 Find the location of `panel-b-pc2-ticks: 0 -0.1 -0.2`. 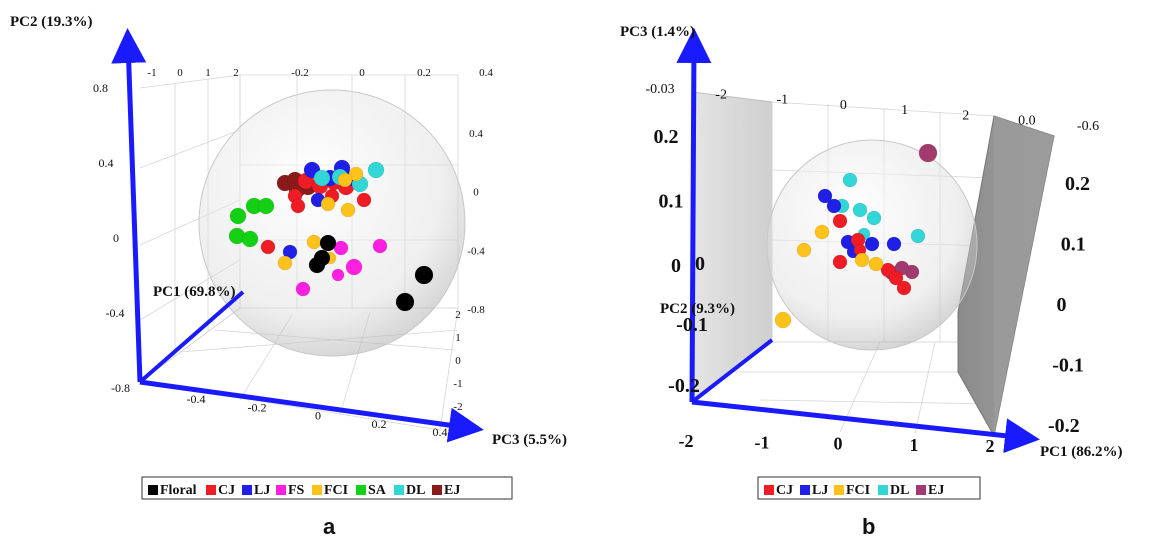

panel-b-pc2-ticks: 0 -0.1 -0.2 is located at coordinates (688, 325).